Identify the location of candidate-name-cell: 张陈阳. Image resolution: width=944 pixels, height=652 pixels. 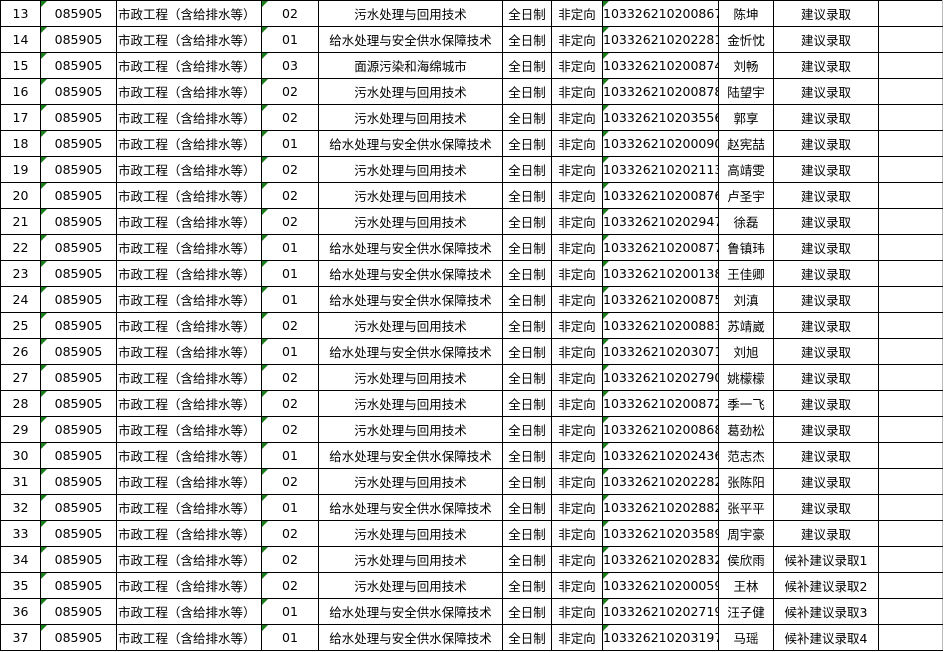
(746, 481).